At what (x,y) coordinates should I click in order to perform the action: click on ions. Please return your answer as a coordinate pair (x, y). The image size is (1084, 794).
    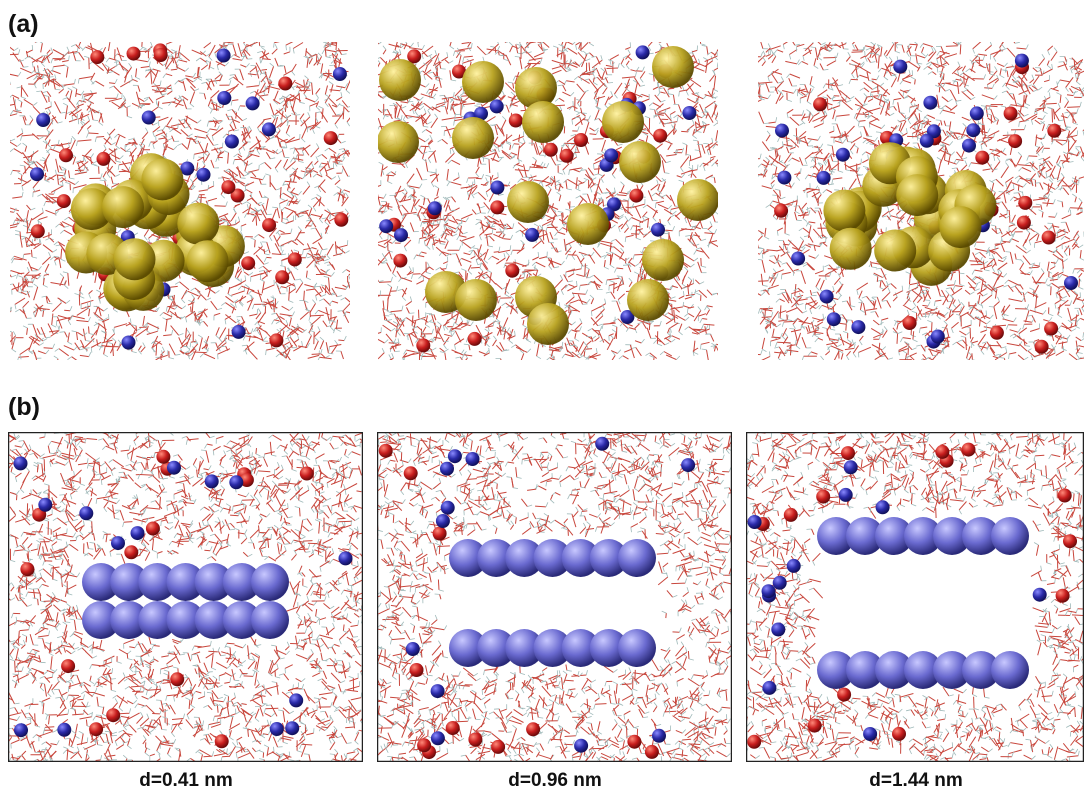
    Looking at the image, I should click on (912, 595).